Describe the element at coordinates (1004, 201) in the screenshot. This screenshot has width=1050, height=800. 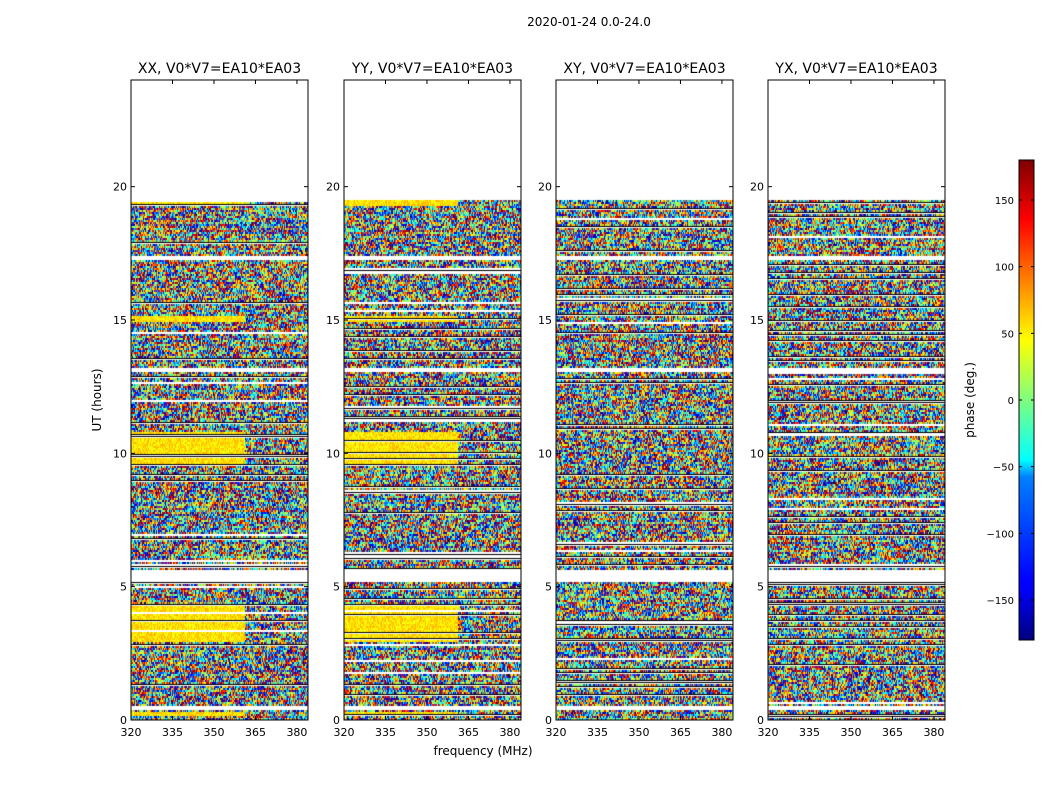
I see `colorbar-tick-label: 150` at that location.